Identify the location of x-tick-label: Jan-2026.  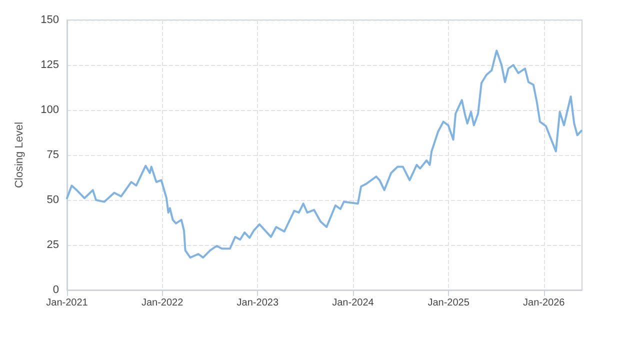
(544, 303).